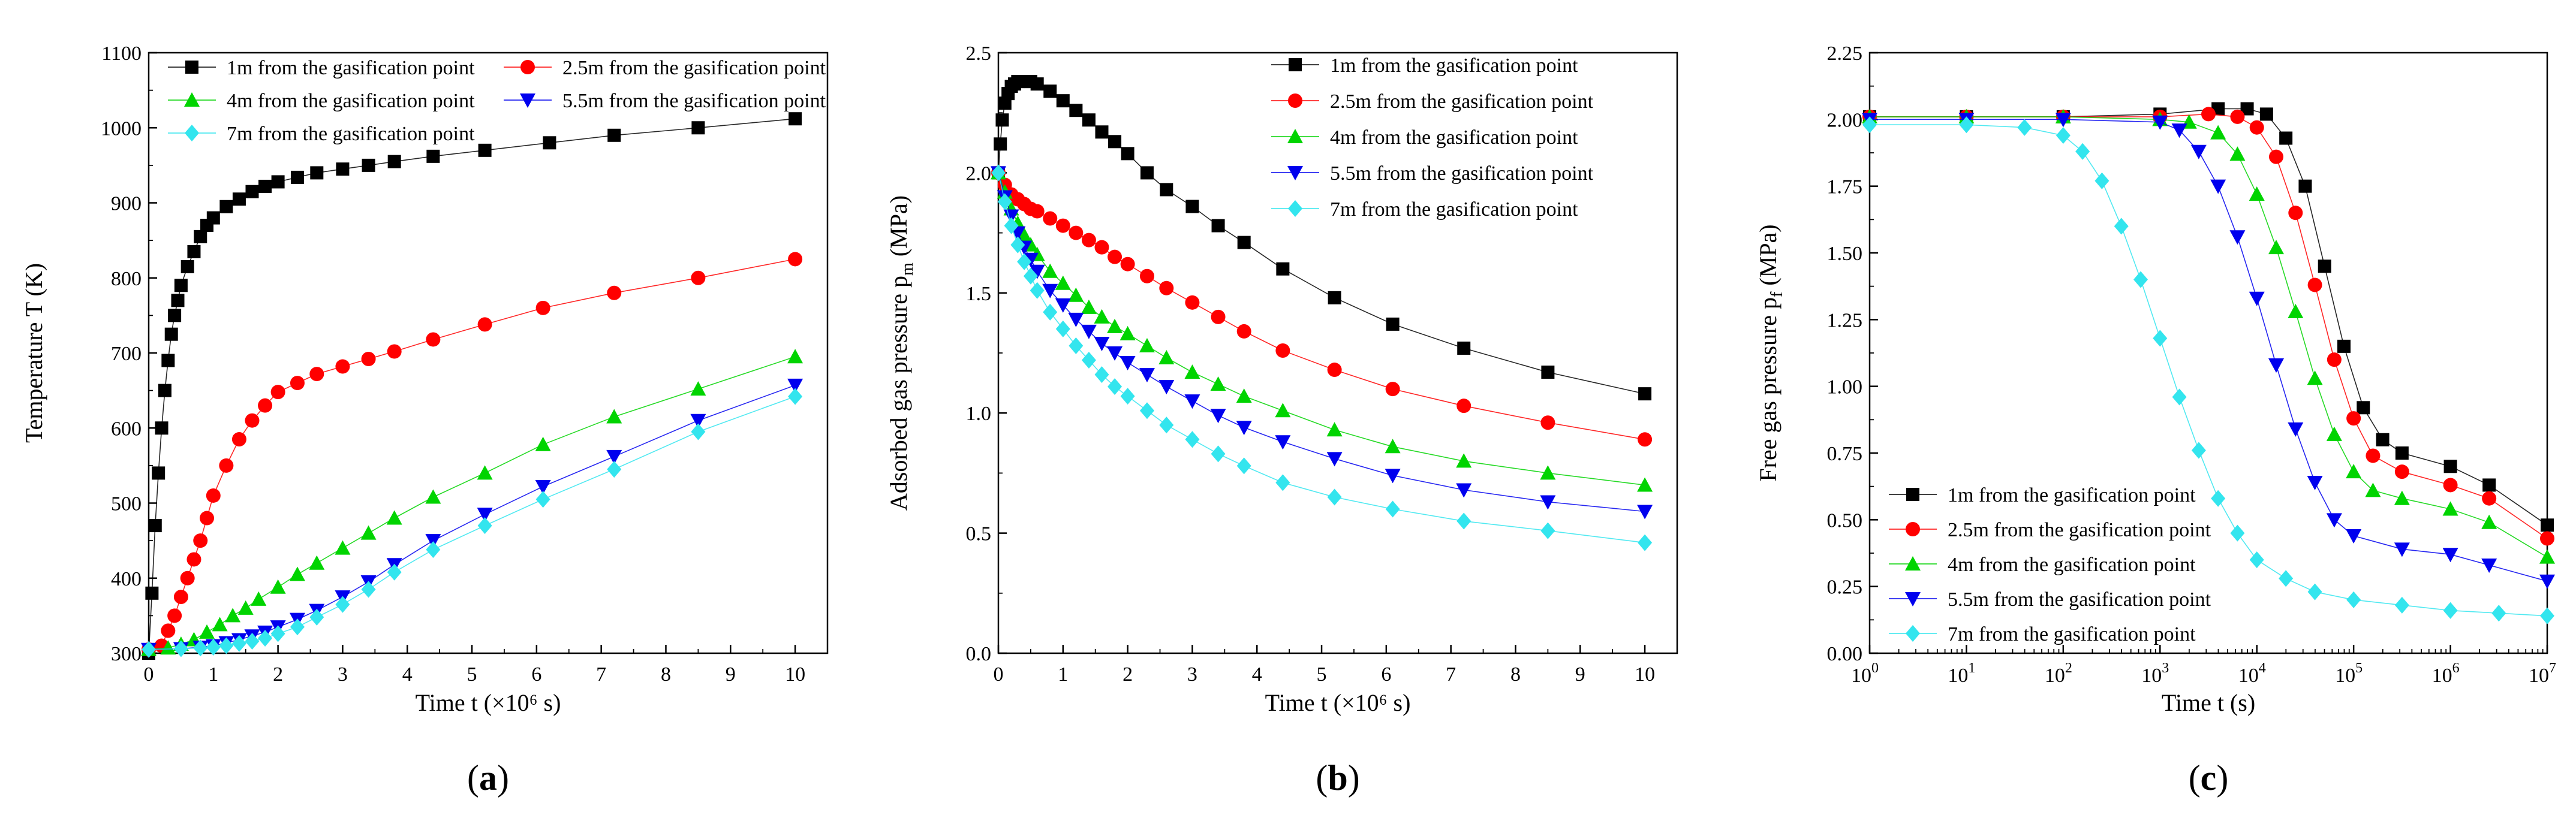 The height and width of the screenshot is (827, 2576). I want to click on panel-label-letter: c, so click(2209, 778).